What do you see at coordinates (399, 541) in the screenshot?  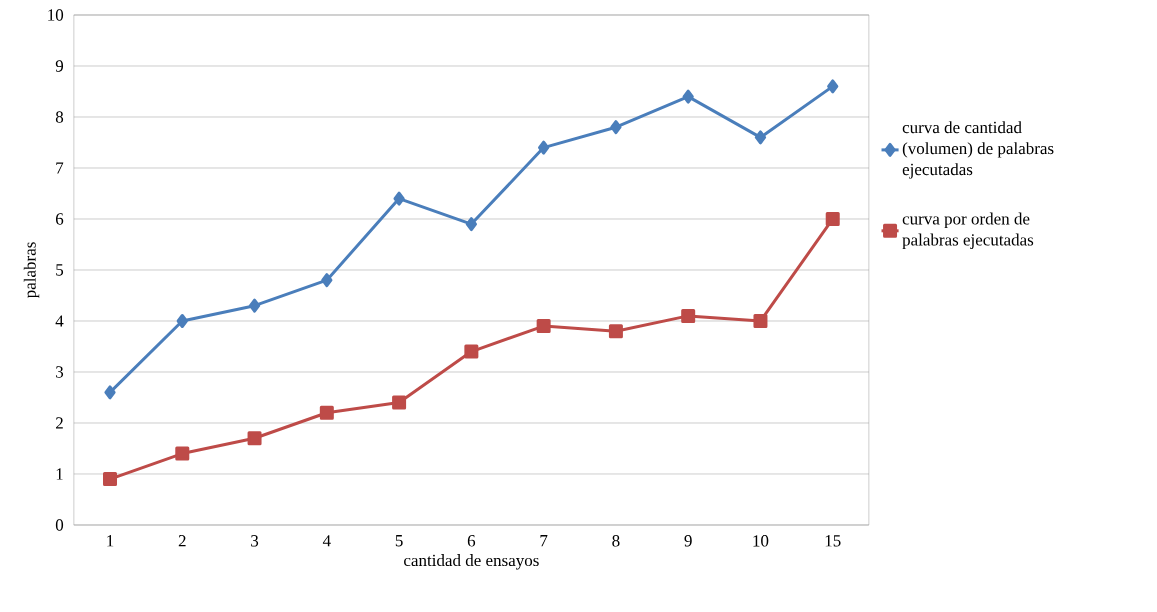 I see `x-tick-label: 5` at bounding box center [399, 541].